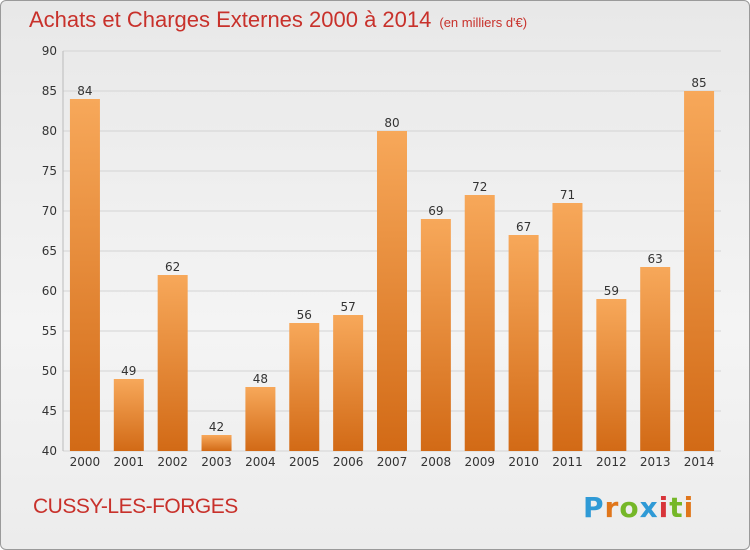 The image size is (750, 550). I want to click on x-tick-label-2002: 2002, so click(172, 462).